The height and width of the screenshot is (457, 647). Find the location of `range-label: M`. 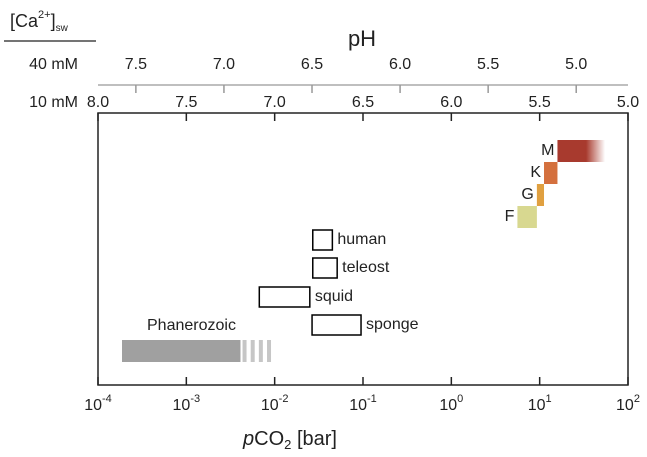

range-label: M is located at coordinates (547, 150).